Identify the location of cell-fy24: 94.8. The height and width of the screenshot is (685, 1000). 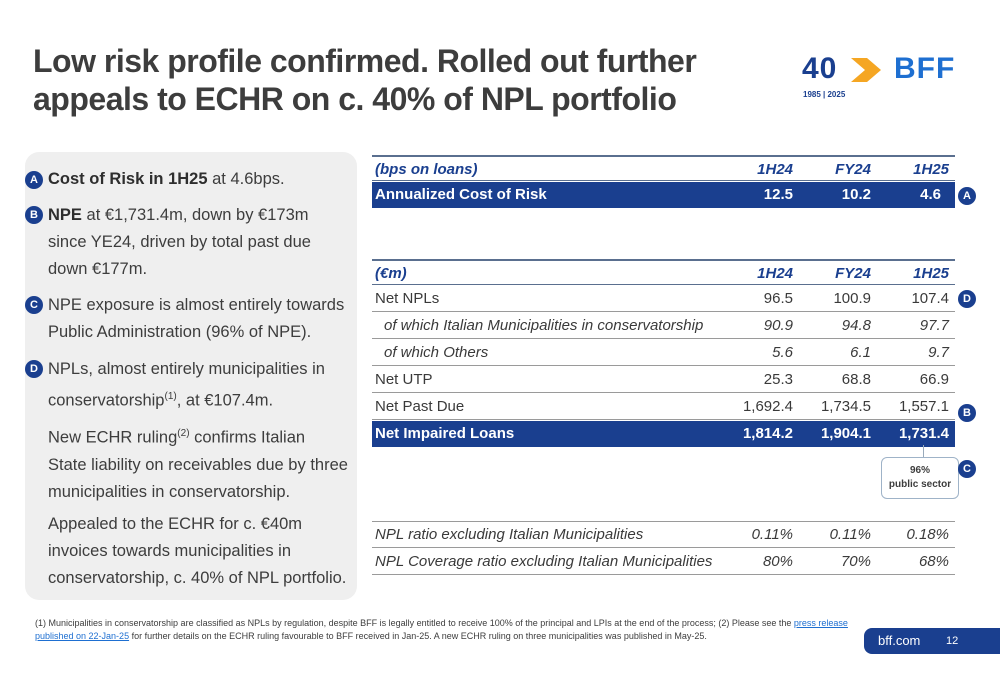
(856, 325).